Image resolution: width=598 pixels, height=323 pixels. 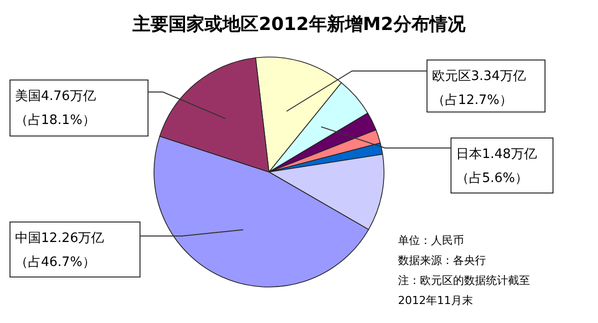 I want to click on source-note: 数据来源：各央行, so click(x=442, y=260).